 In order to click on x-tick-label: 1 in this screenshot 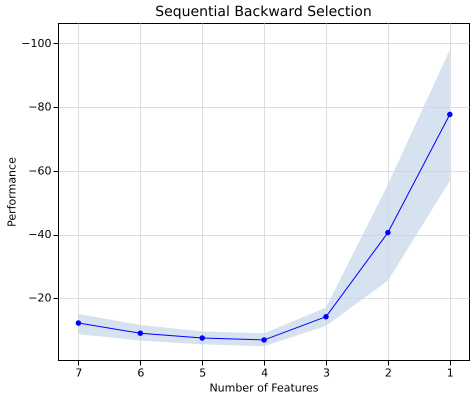, I will do `click(450, 373)`.